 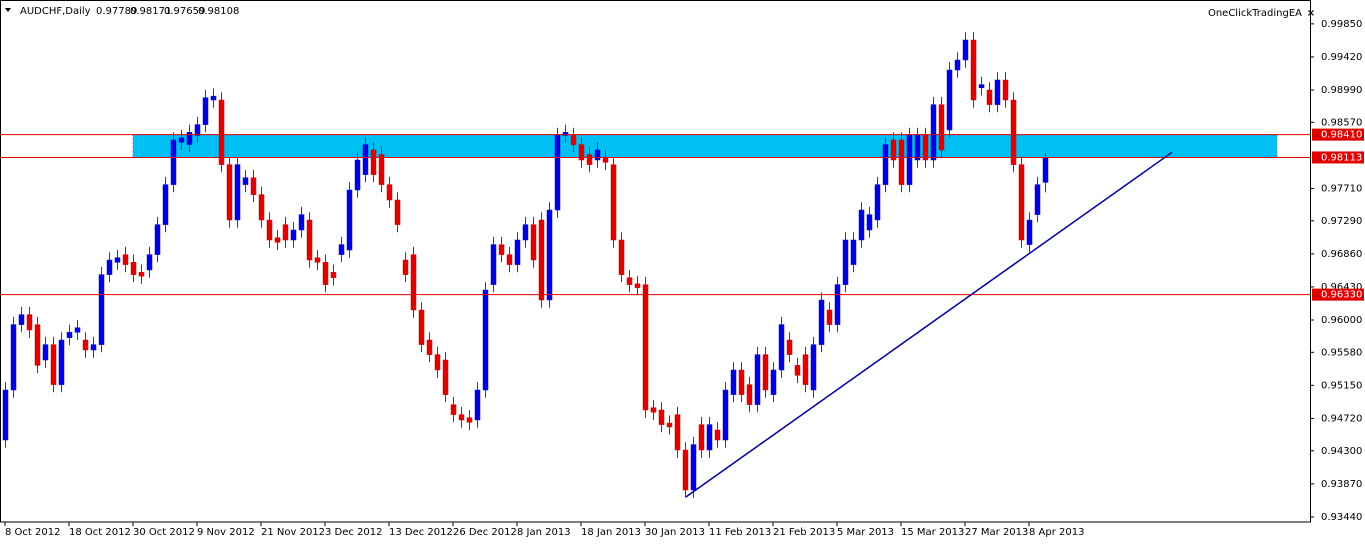 I want to click on level-label: 0.98410, so click(x=1341, y=135).